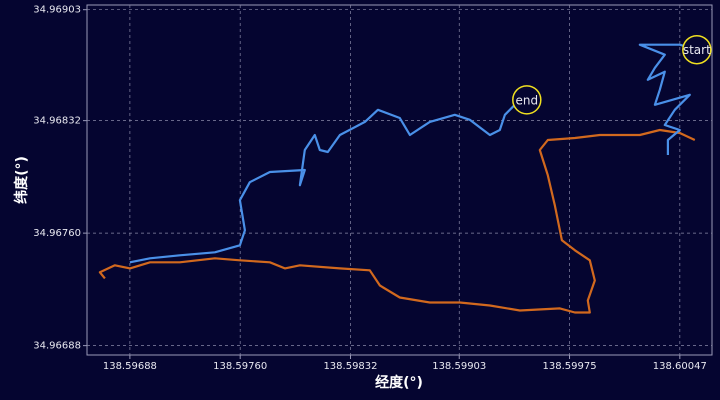  What do you see at coordinates (240, 366) in the screenshot?
I see `x-tick-label: 138.59760` at bounding box center [240, 366].